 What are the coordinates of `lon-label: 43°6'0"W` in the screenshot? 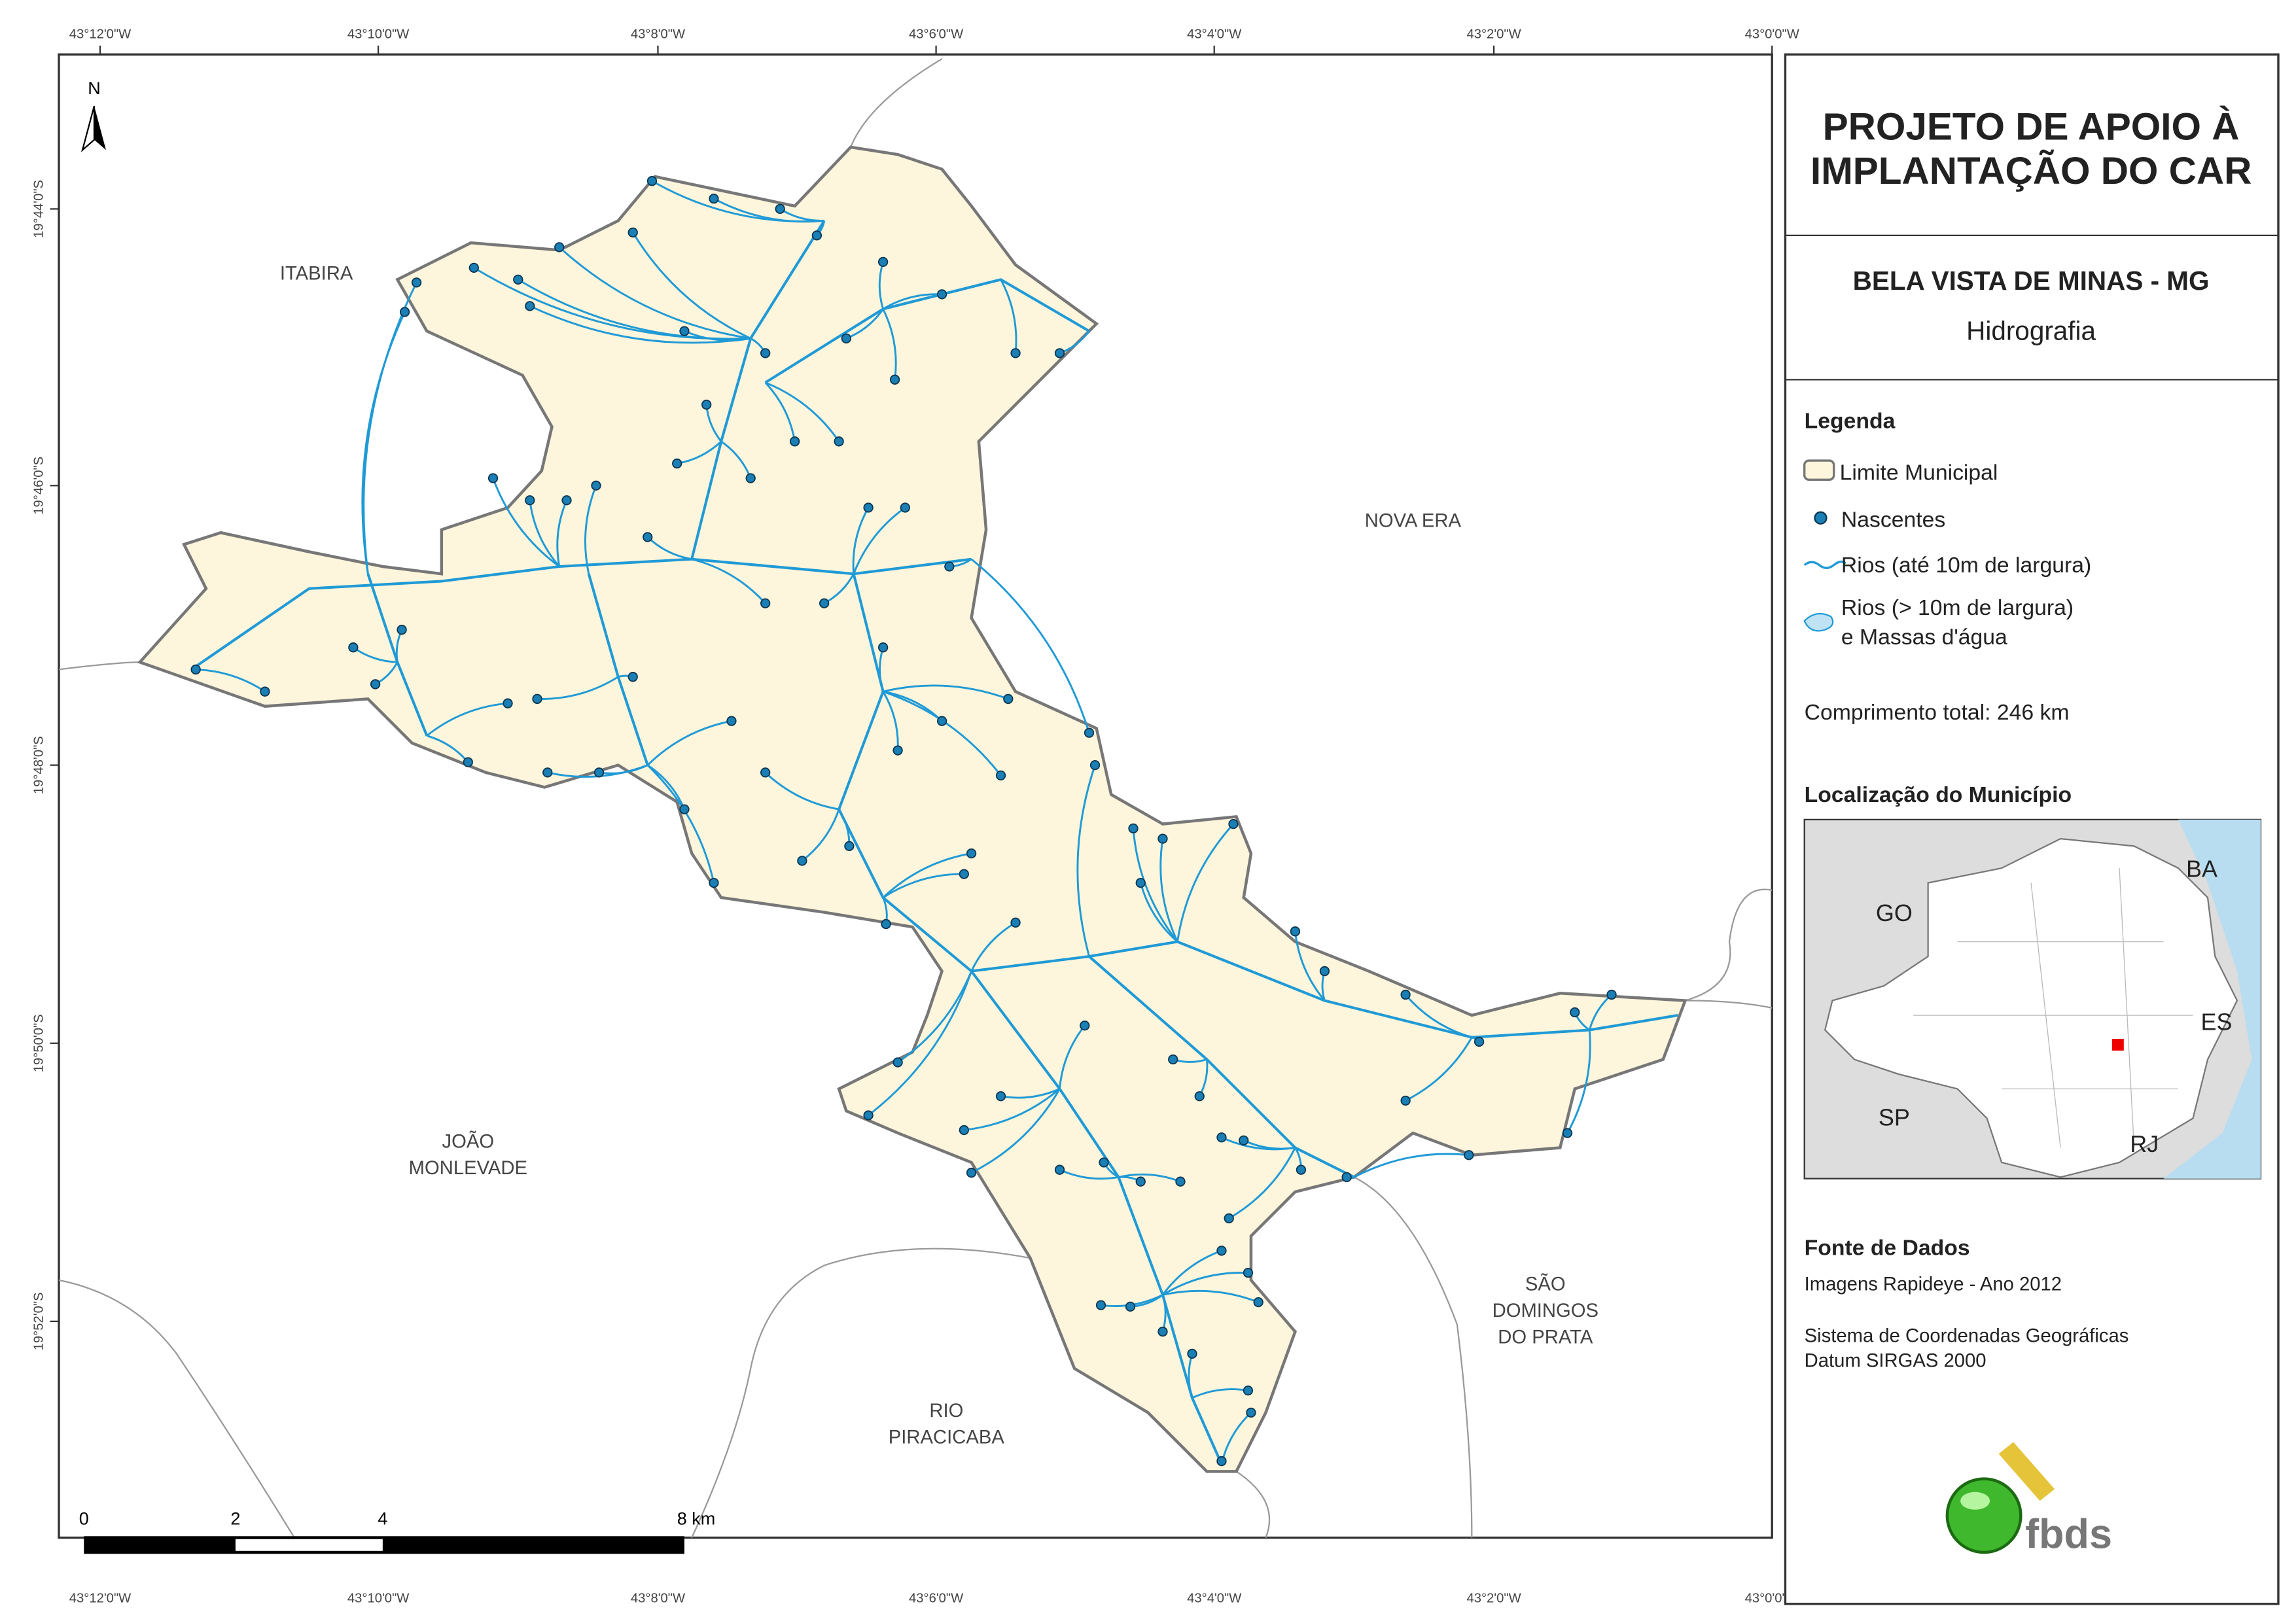 It's located at (936, 34).